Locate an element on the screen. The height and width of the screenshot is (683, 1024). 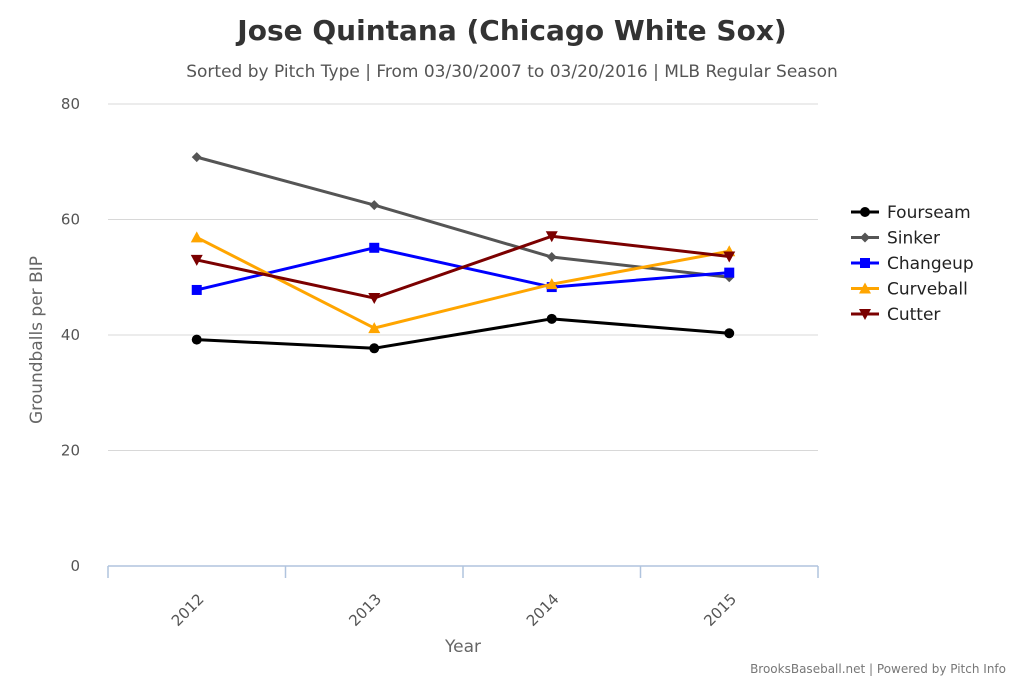
series-fourseam is located at coordinates (463, 333).